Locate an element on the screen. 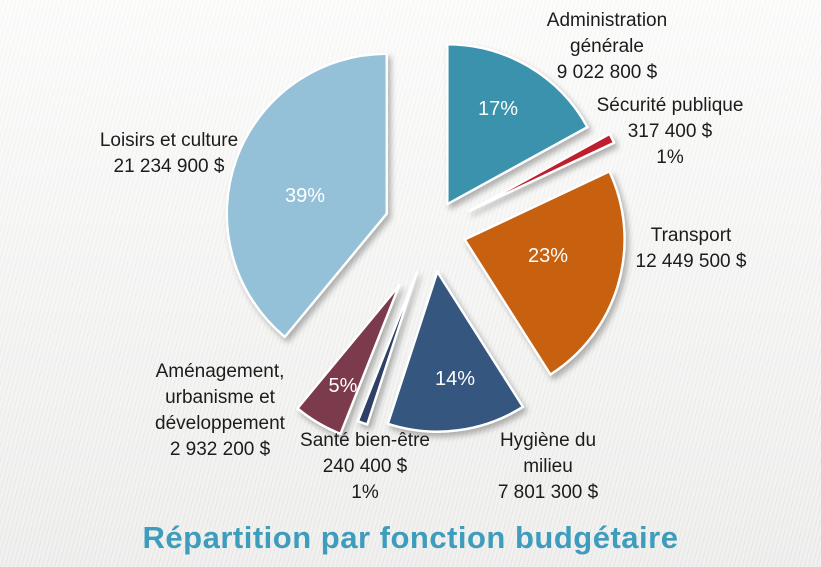 This screenshot has height=567, width=821. callout-amount: 240 400 $ is located at coordinates (365, 466).